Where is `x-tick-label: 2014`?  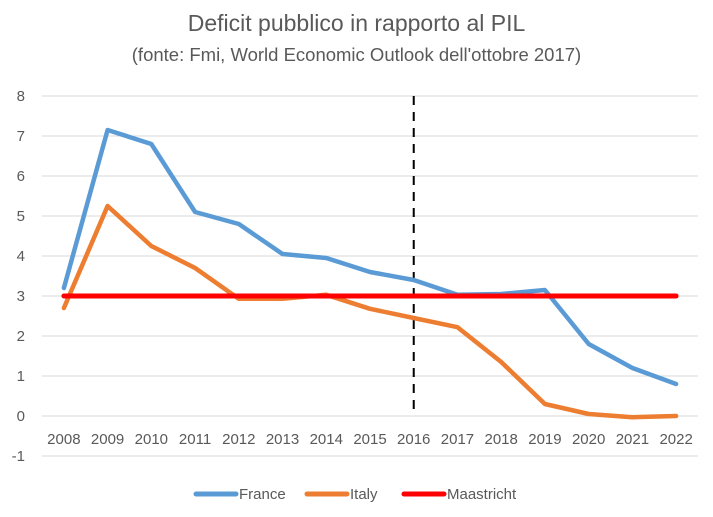
x-tick-label: 2014 is located at coordinates (326, 439).